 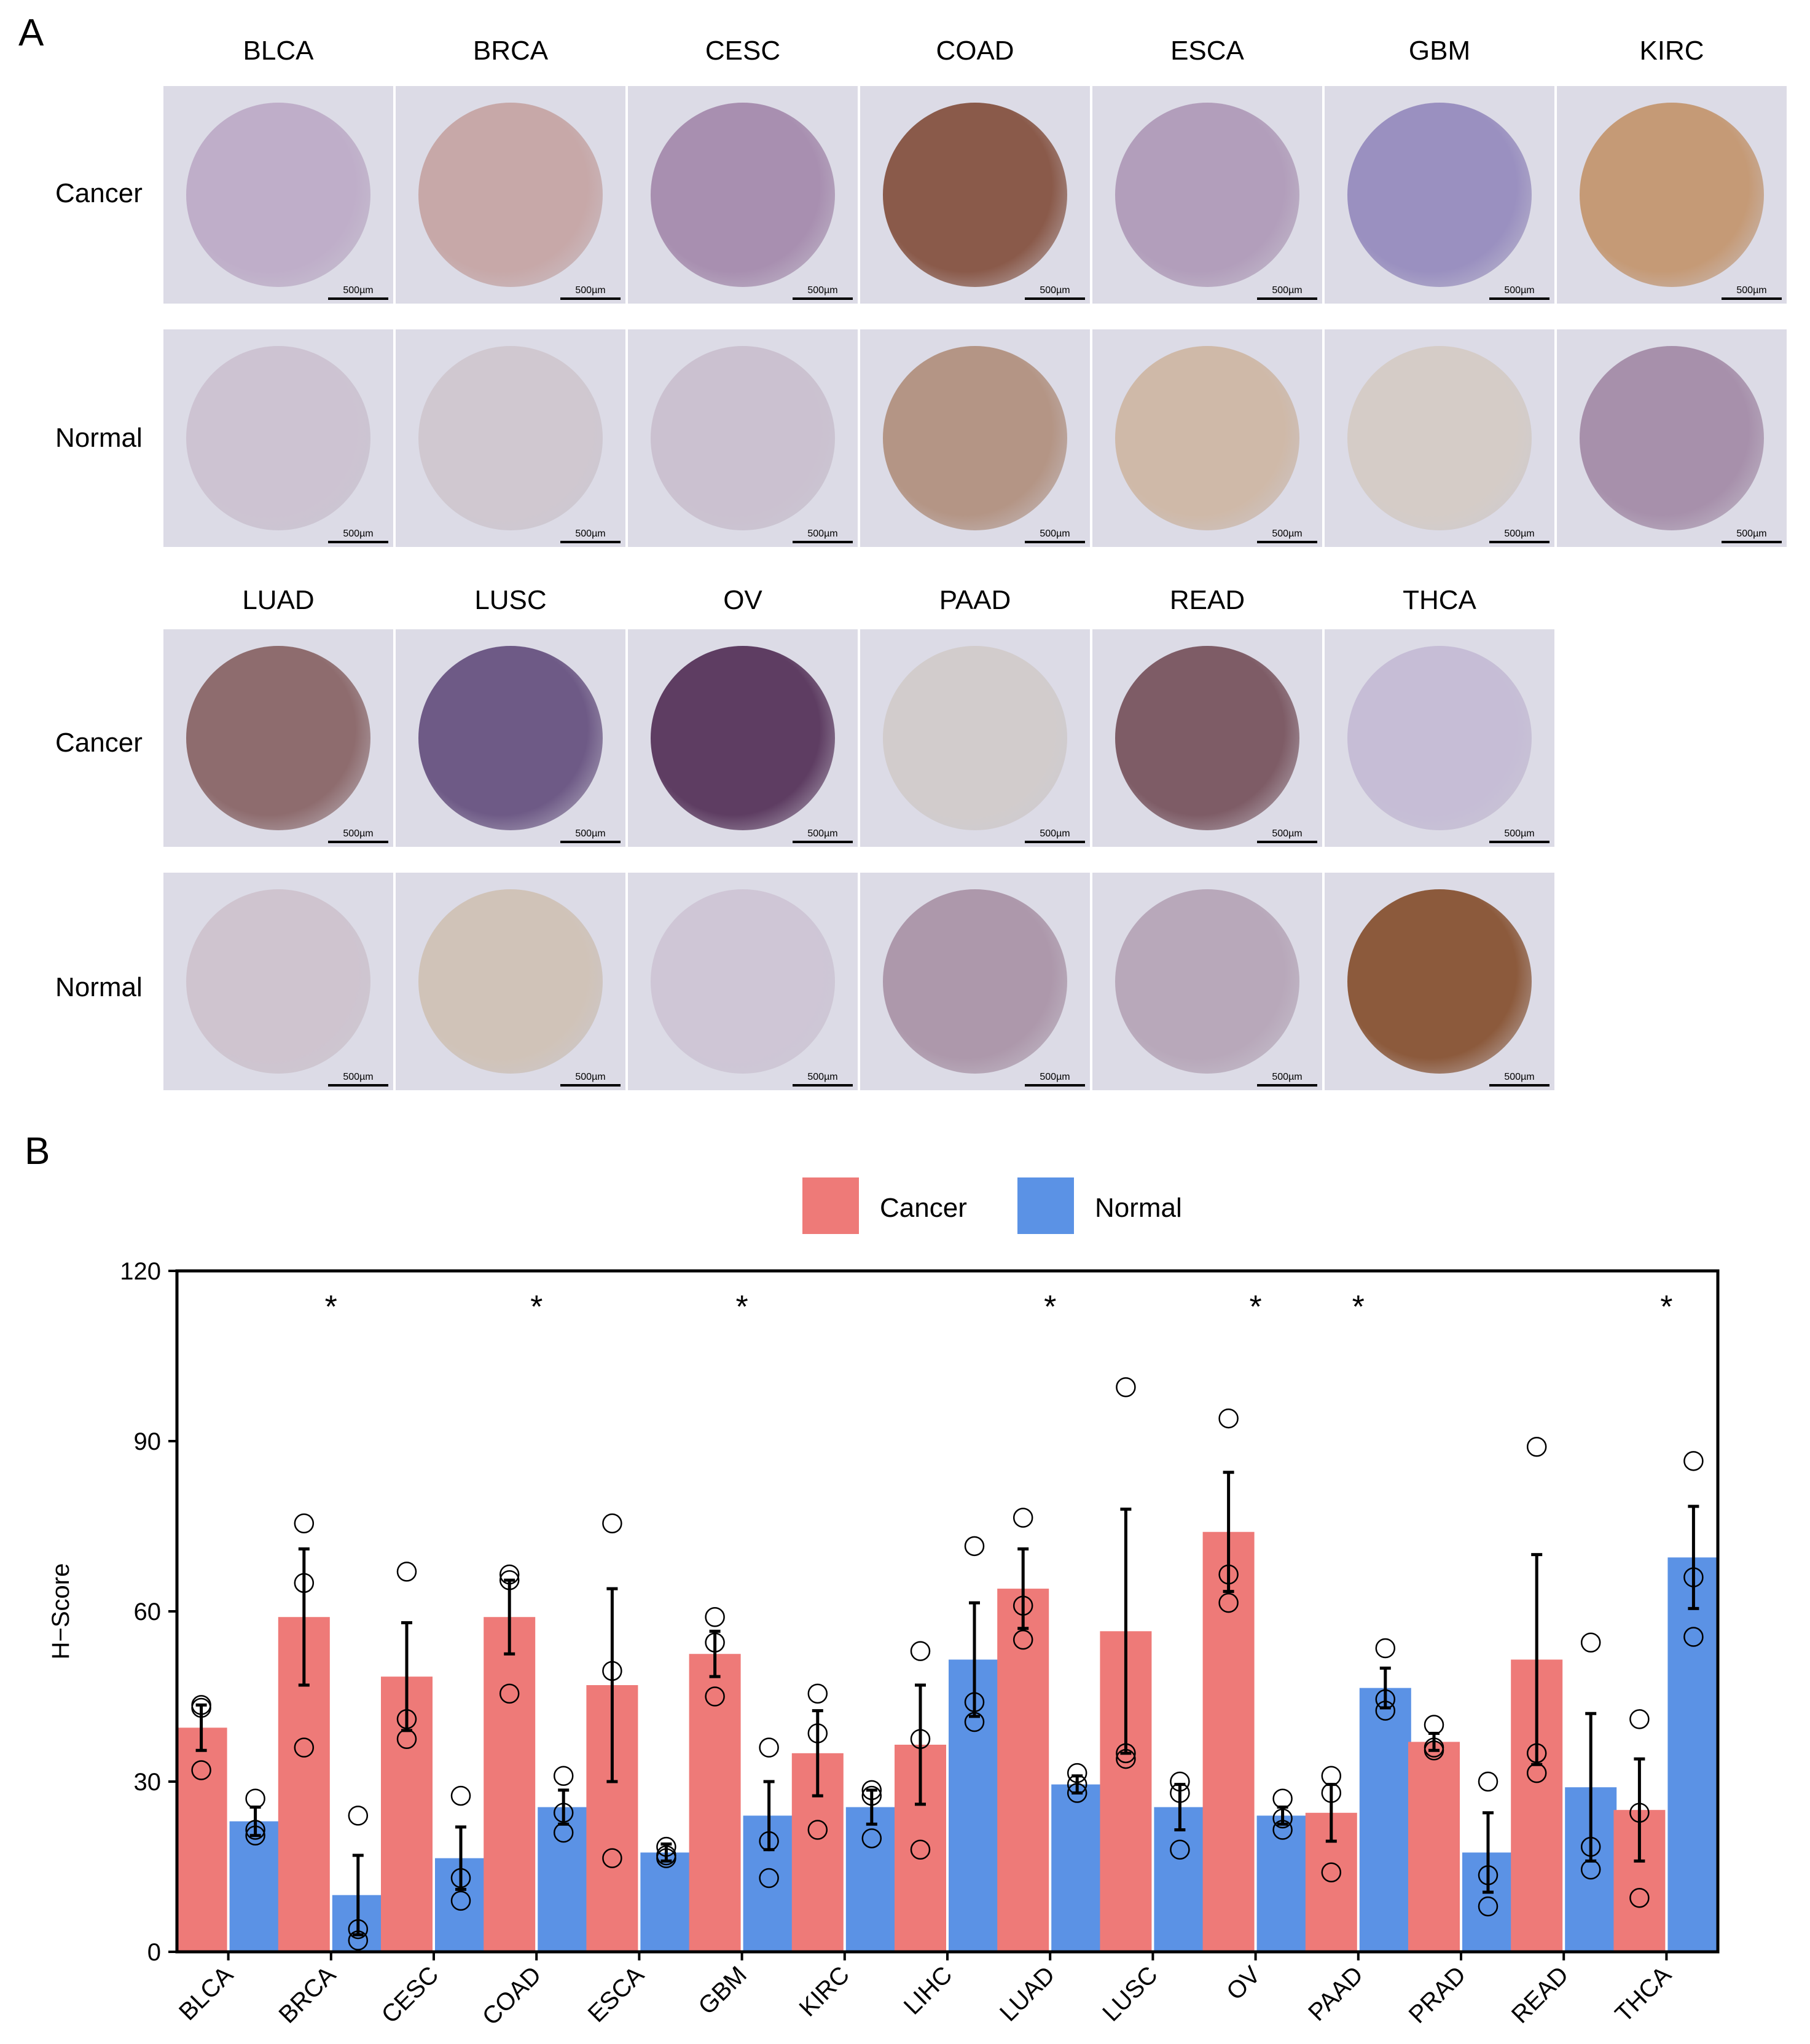 What do you see at coordinates (1385, 1820) in the screenshot?
I see `bar-paad-normal` at bounding box center [1385, 1820].